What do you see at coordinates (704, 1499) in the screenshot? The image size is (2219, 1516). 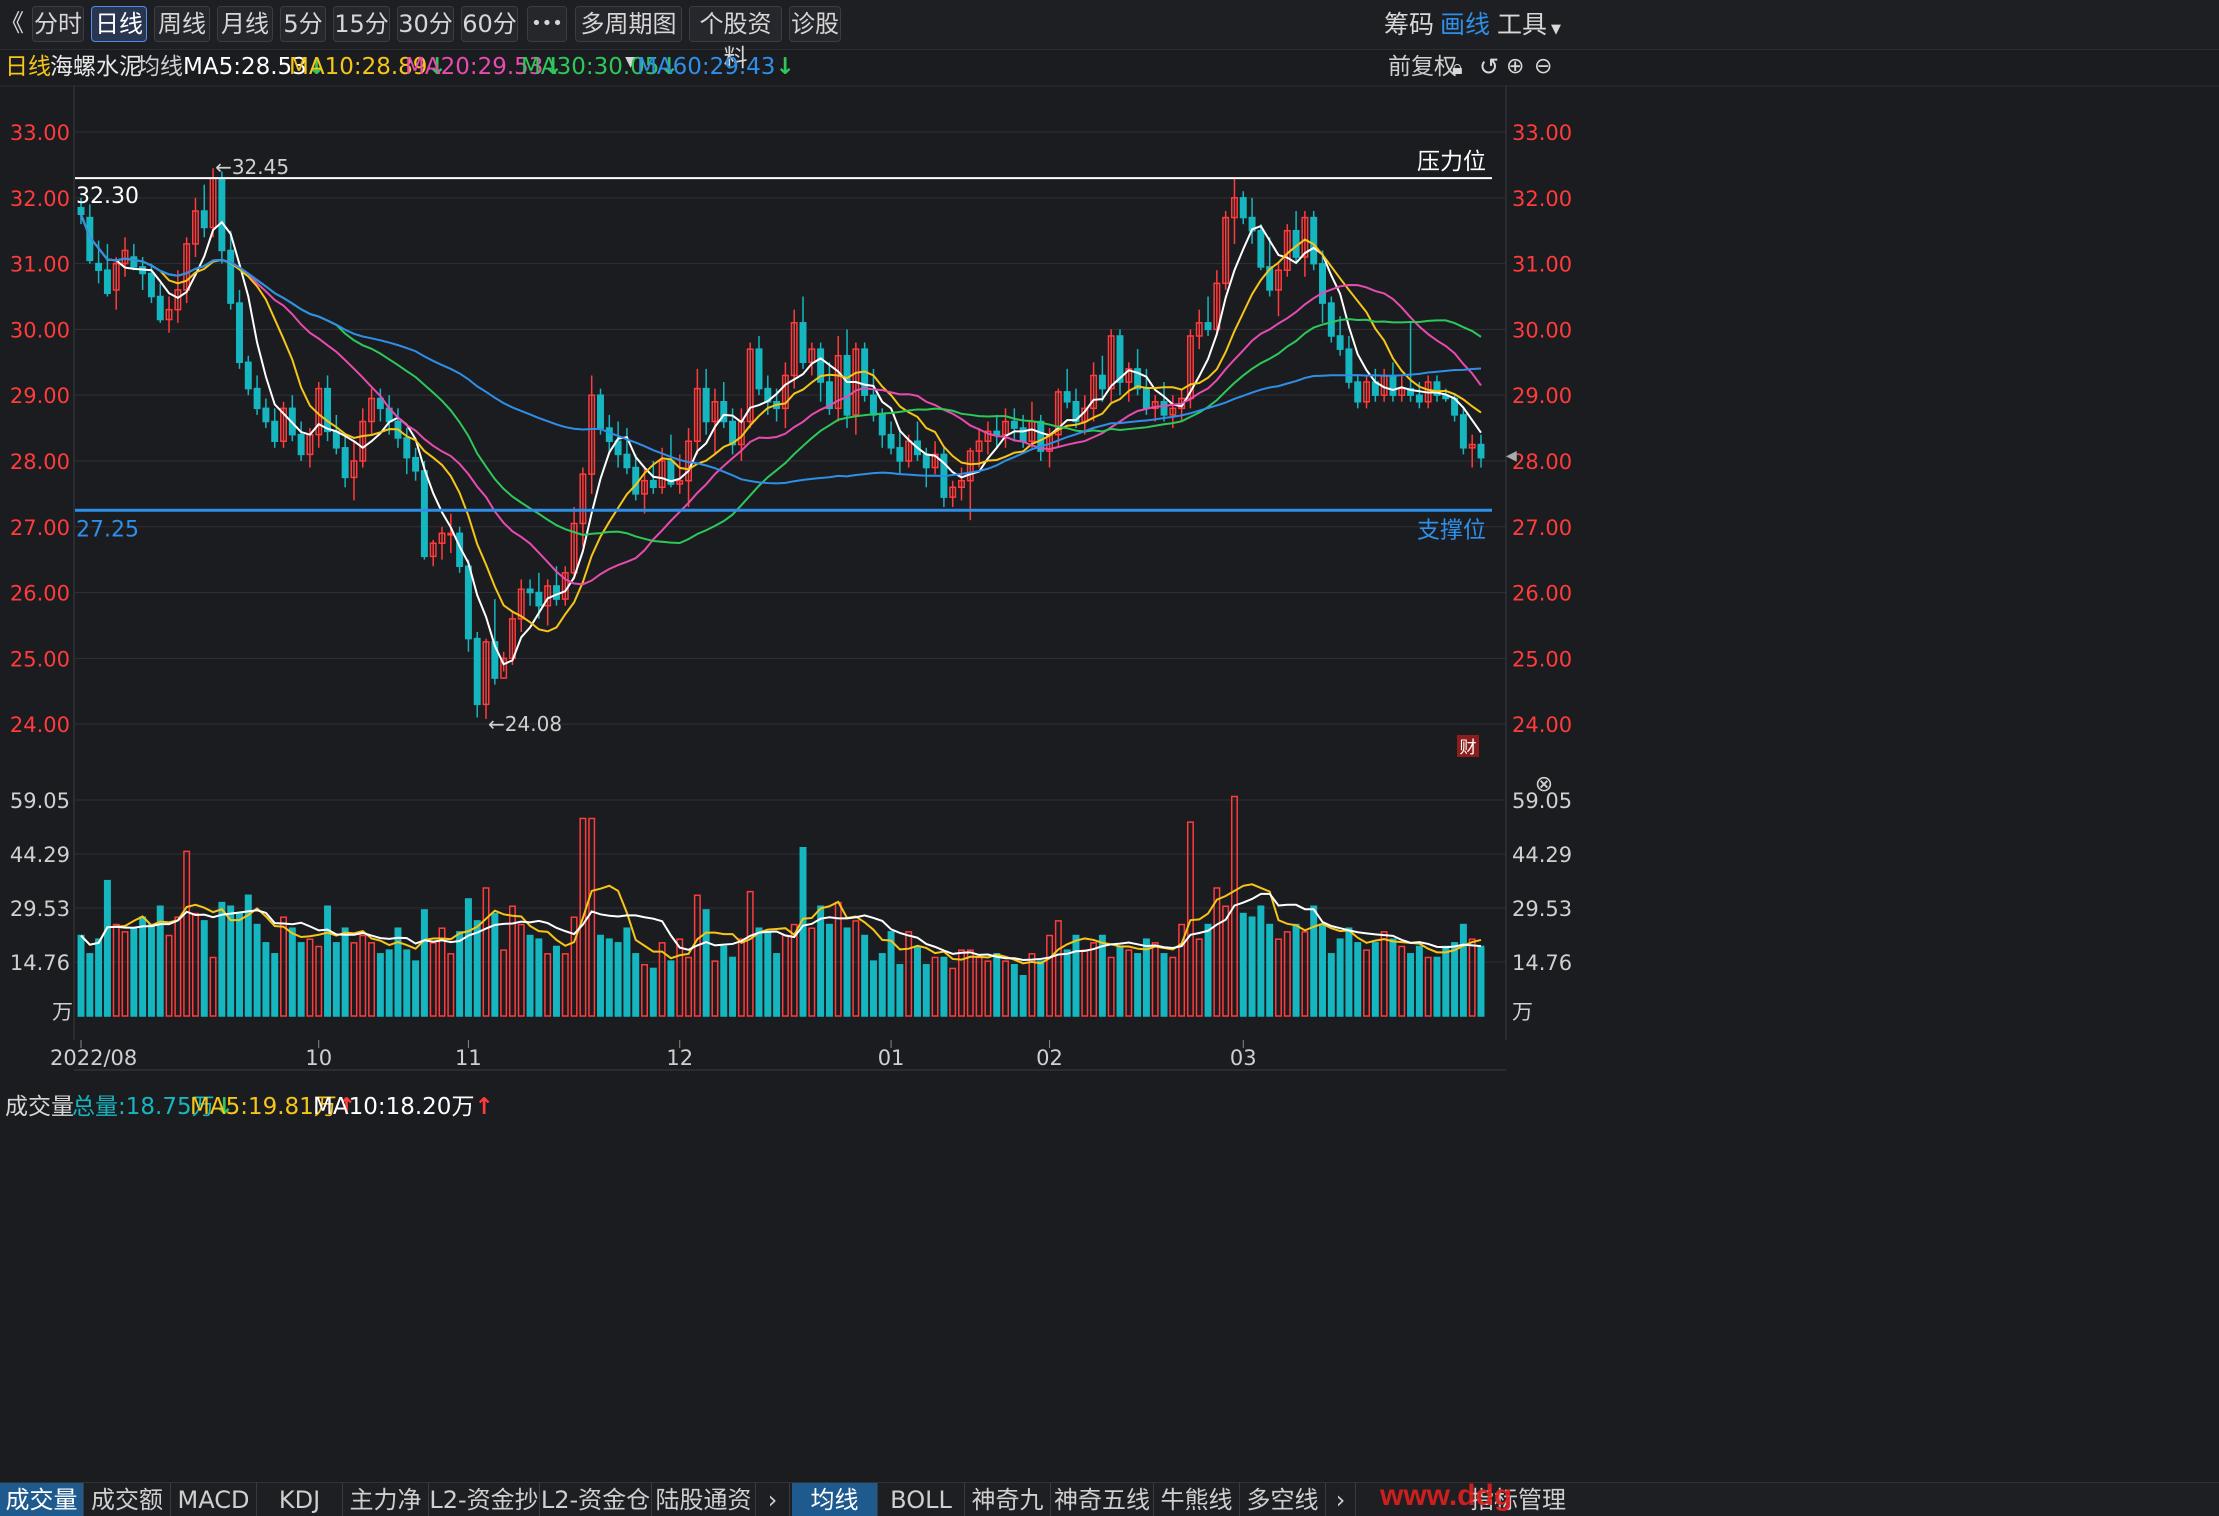 I see `tab-northbound: 陆股通资金` at bounding box center [704, 1499].